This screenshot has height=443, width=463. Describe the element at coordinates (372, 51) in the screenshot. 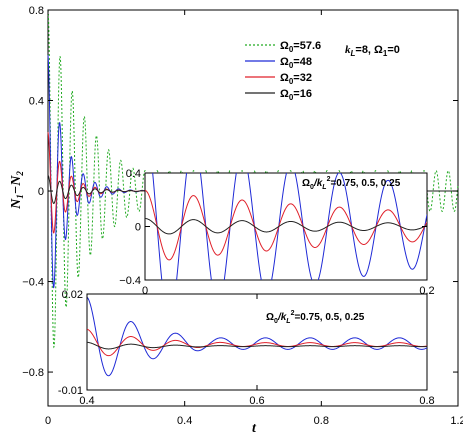

I see `parameter-annotation: kL=8, Ω1=0` at that location.